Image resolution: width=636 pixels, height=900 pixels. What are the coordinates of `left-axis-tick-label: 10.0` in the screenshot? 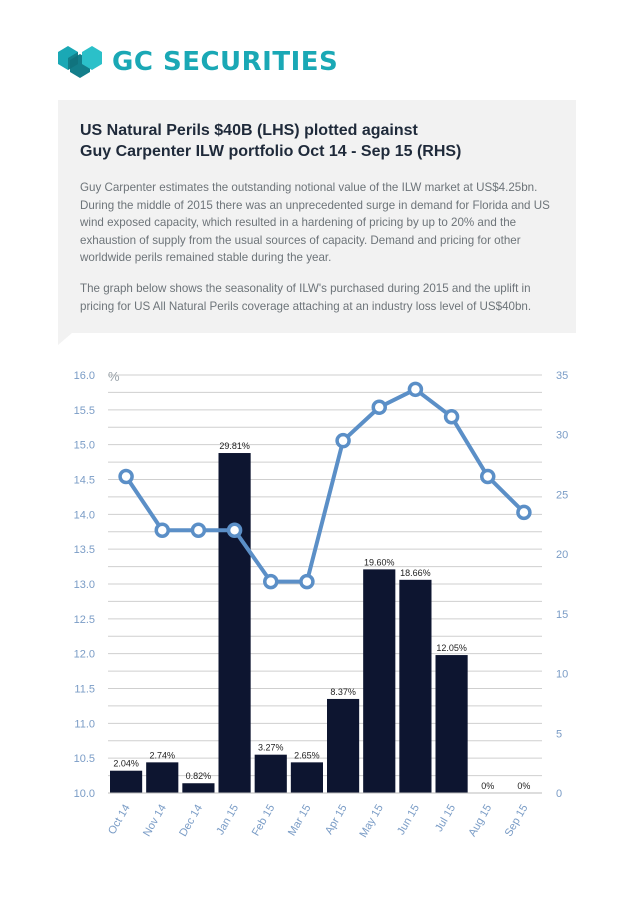 It's located at (84, 794).